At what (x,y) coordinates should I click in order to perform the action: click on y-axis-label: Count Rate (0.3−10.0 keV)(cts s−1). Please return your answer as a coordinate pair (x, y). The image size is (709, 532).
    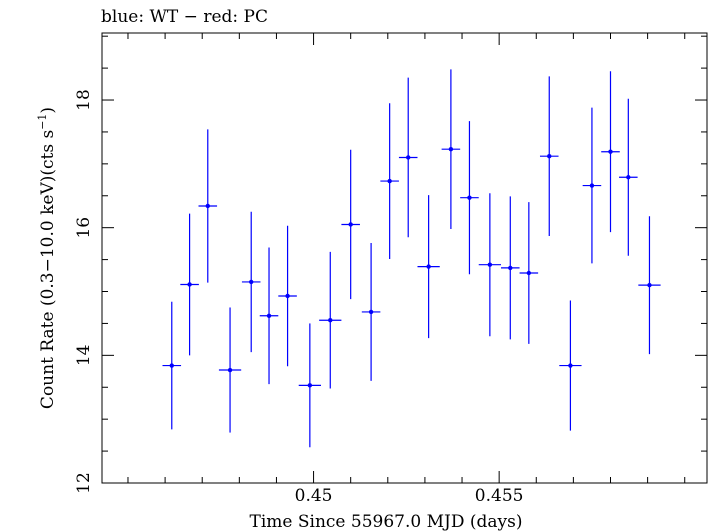
    Looking at the image, I should click on (47, 258).